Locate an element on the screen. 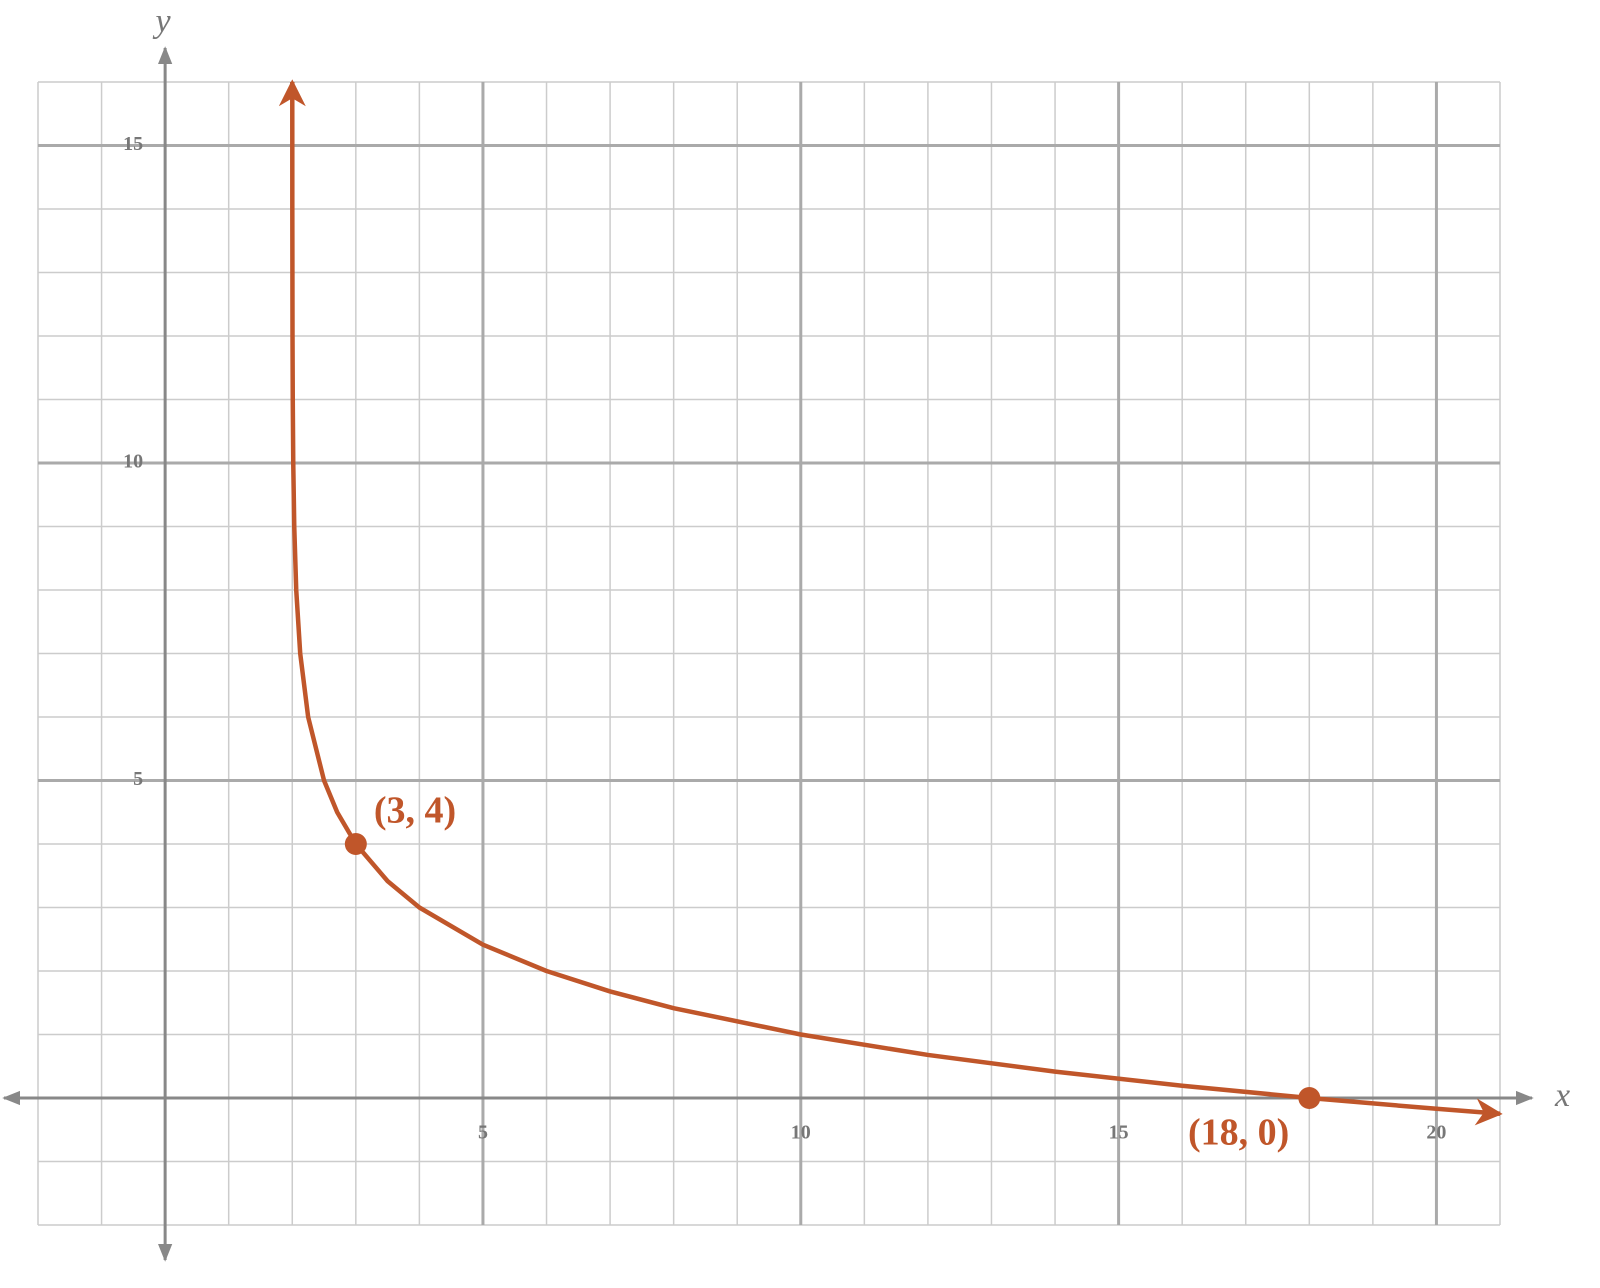  x-tick-label: 15 is located at coordinates (1119, 1133).